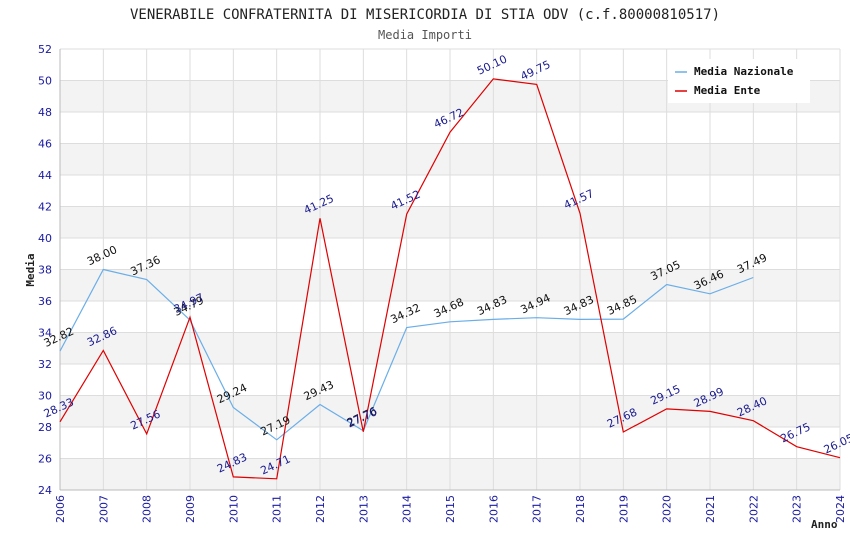 Image resolution: width=850 pixels, height=550 pixels. I want to click on y-axis-ticks: 24 26 28 30 32 34 36 38 40 42 44 46 48 50 52, so click(45, 270).